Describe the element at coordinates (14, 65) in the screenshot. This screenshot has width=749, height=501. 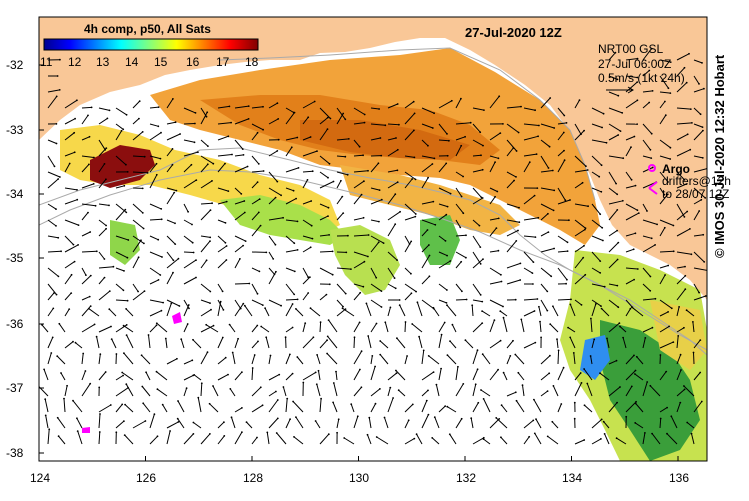
I see `lat-label: -32` at that location.